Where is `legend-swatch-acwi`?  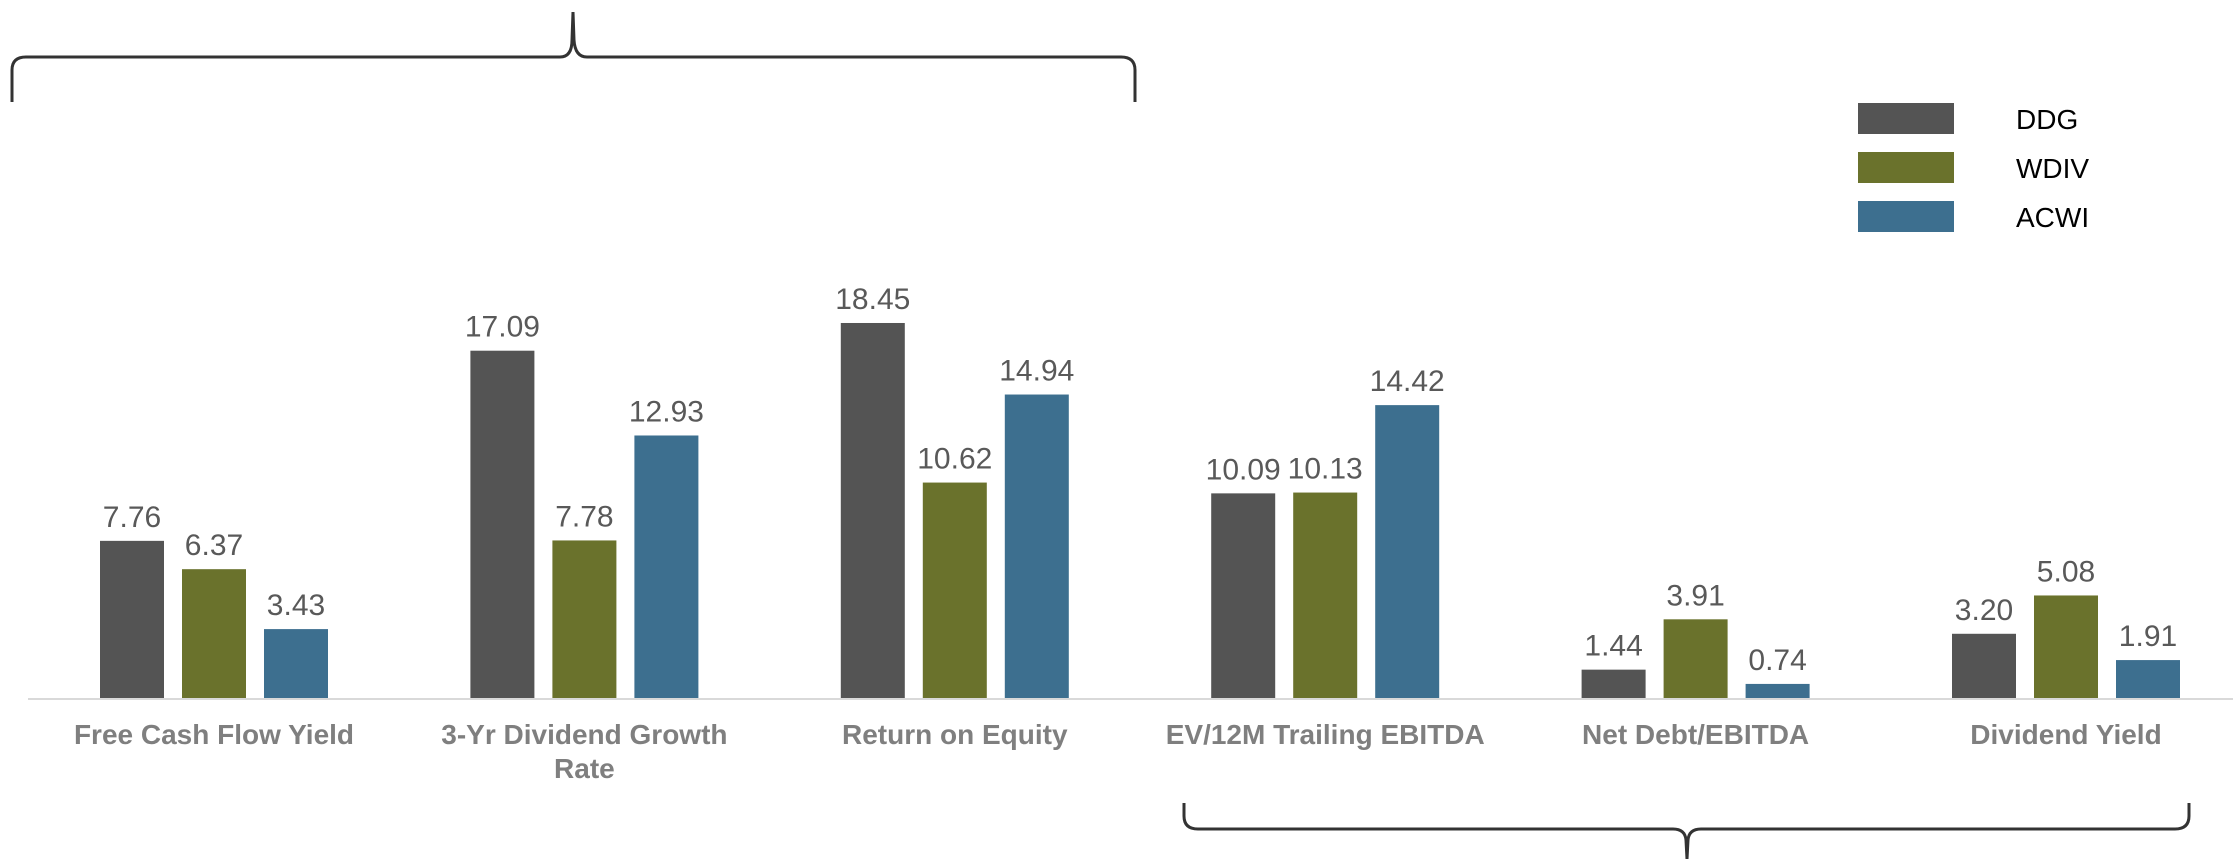 legend-swatch-acwi is located at coordinates (1906, 216).